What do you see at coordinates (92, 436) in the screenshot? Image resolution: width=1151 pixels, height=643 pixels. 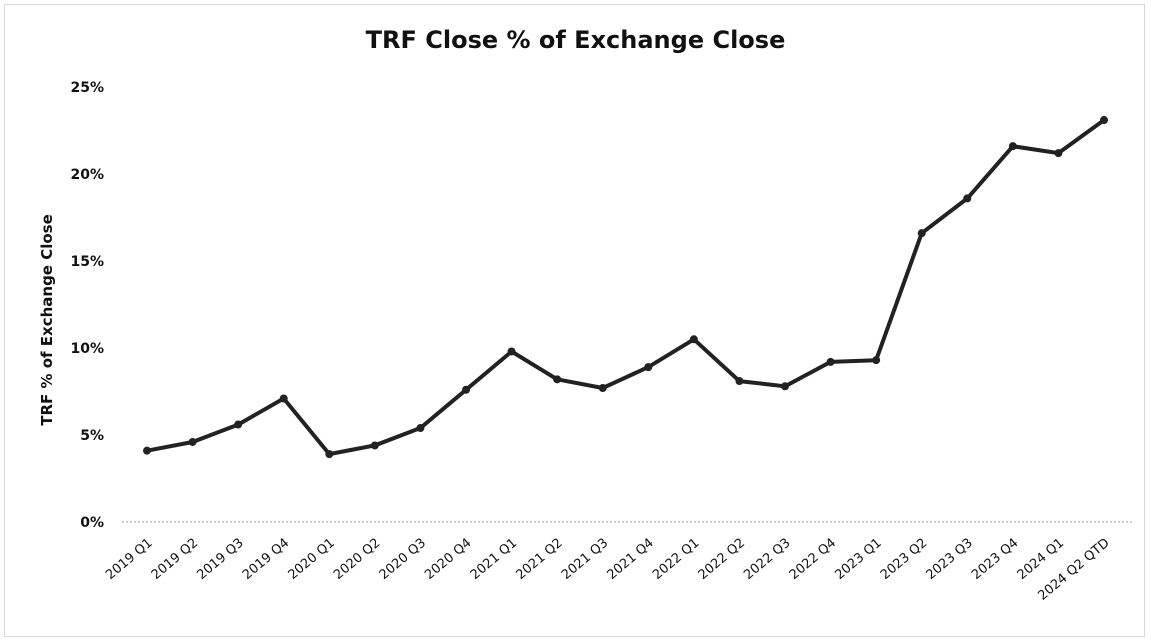 I see `y-tick-label: 5%` at bounding box center [92, 436].